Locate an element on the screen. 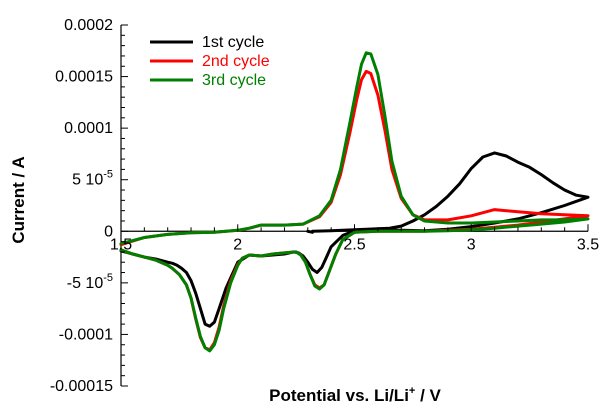  y-tick-label: 5 10-5 is located at coordinates (92, 179).